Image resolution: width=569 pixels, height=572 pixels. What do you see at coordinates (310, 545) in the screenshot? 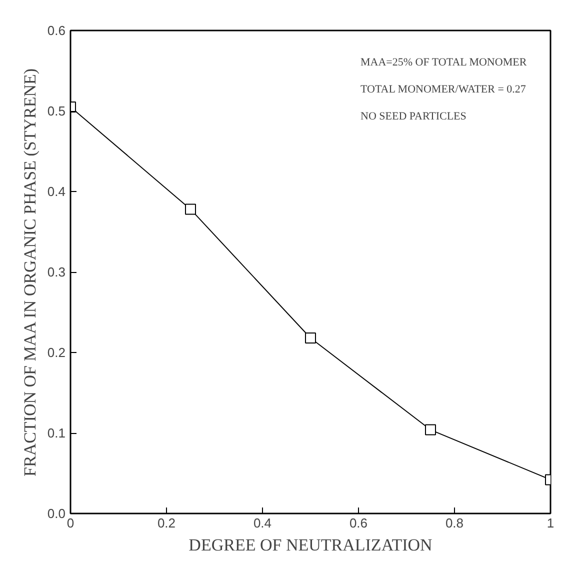
I see `x-axis-title: DEGREE OF NEUTRALIZATION` at bounding box center [310, 545].